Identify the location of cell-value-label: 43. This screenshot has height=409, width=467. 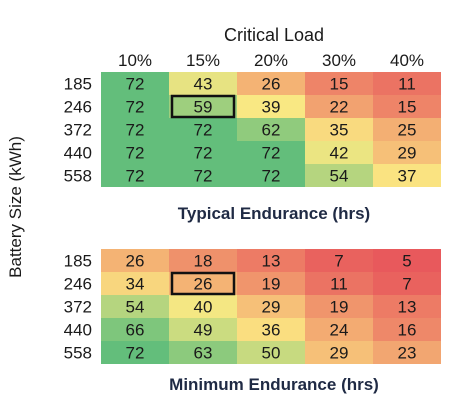
(203, 84).